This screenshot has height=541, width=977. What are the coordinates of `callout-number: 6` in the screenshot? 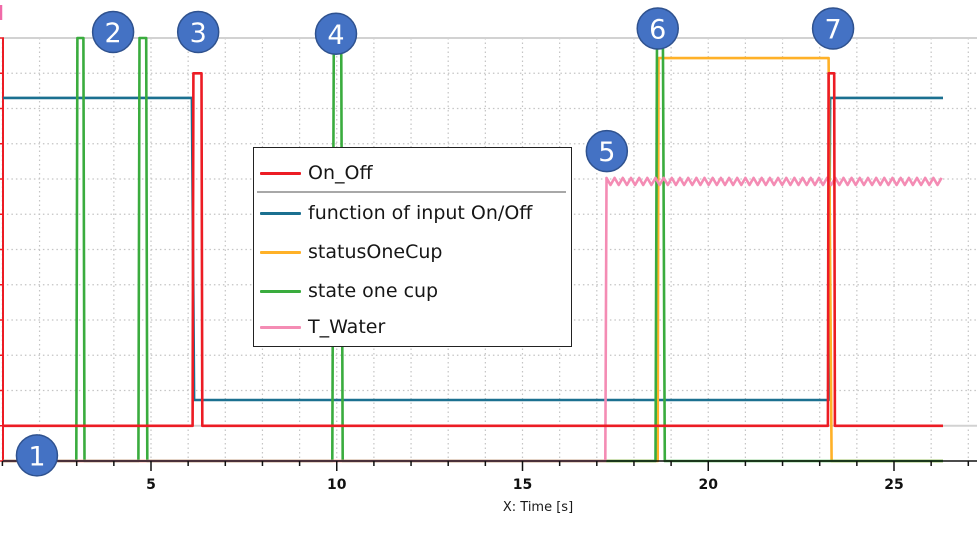 It's located at (657, 29).